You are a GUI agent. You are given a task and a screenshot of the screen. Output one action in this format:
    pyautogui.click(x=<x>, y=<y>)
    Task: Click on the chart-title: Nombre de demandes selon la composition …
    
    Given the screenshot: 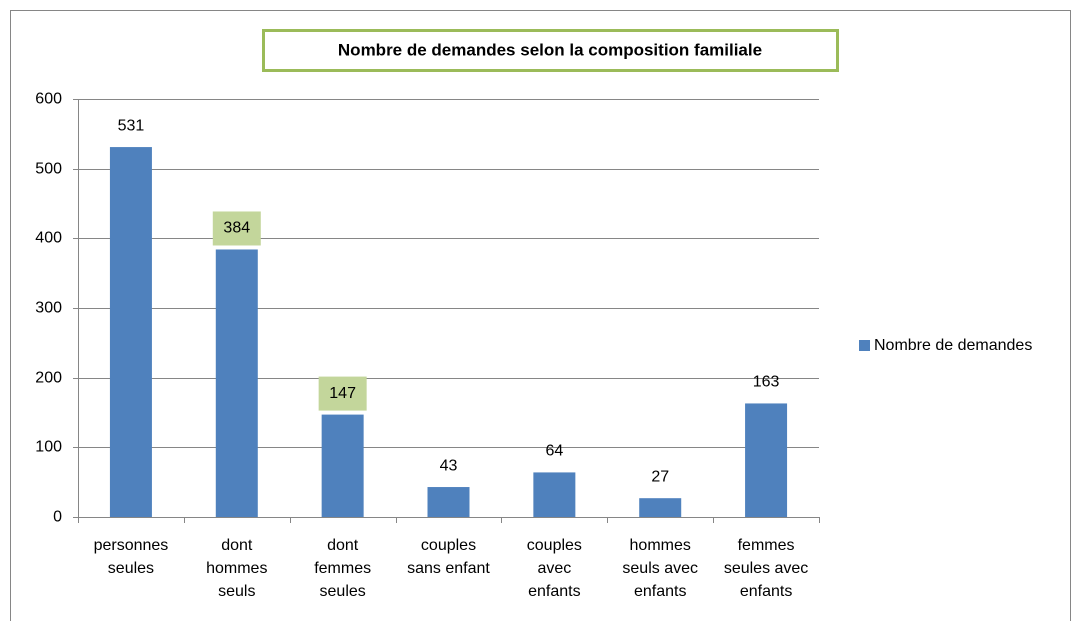 What is the action you would take?
    pyautogui.click(x=550, y=49)
    